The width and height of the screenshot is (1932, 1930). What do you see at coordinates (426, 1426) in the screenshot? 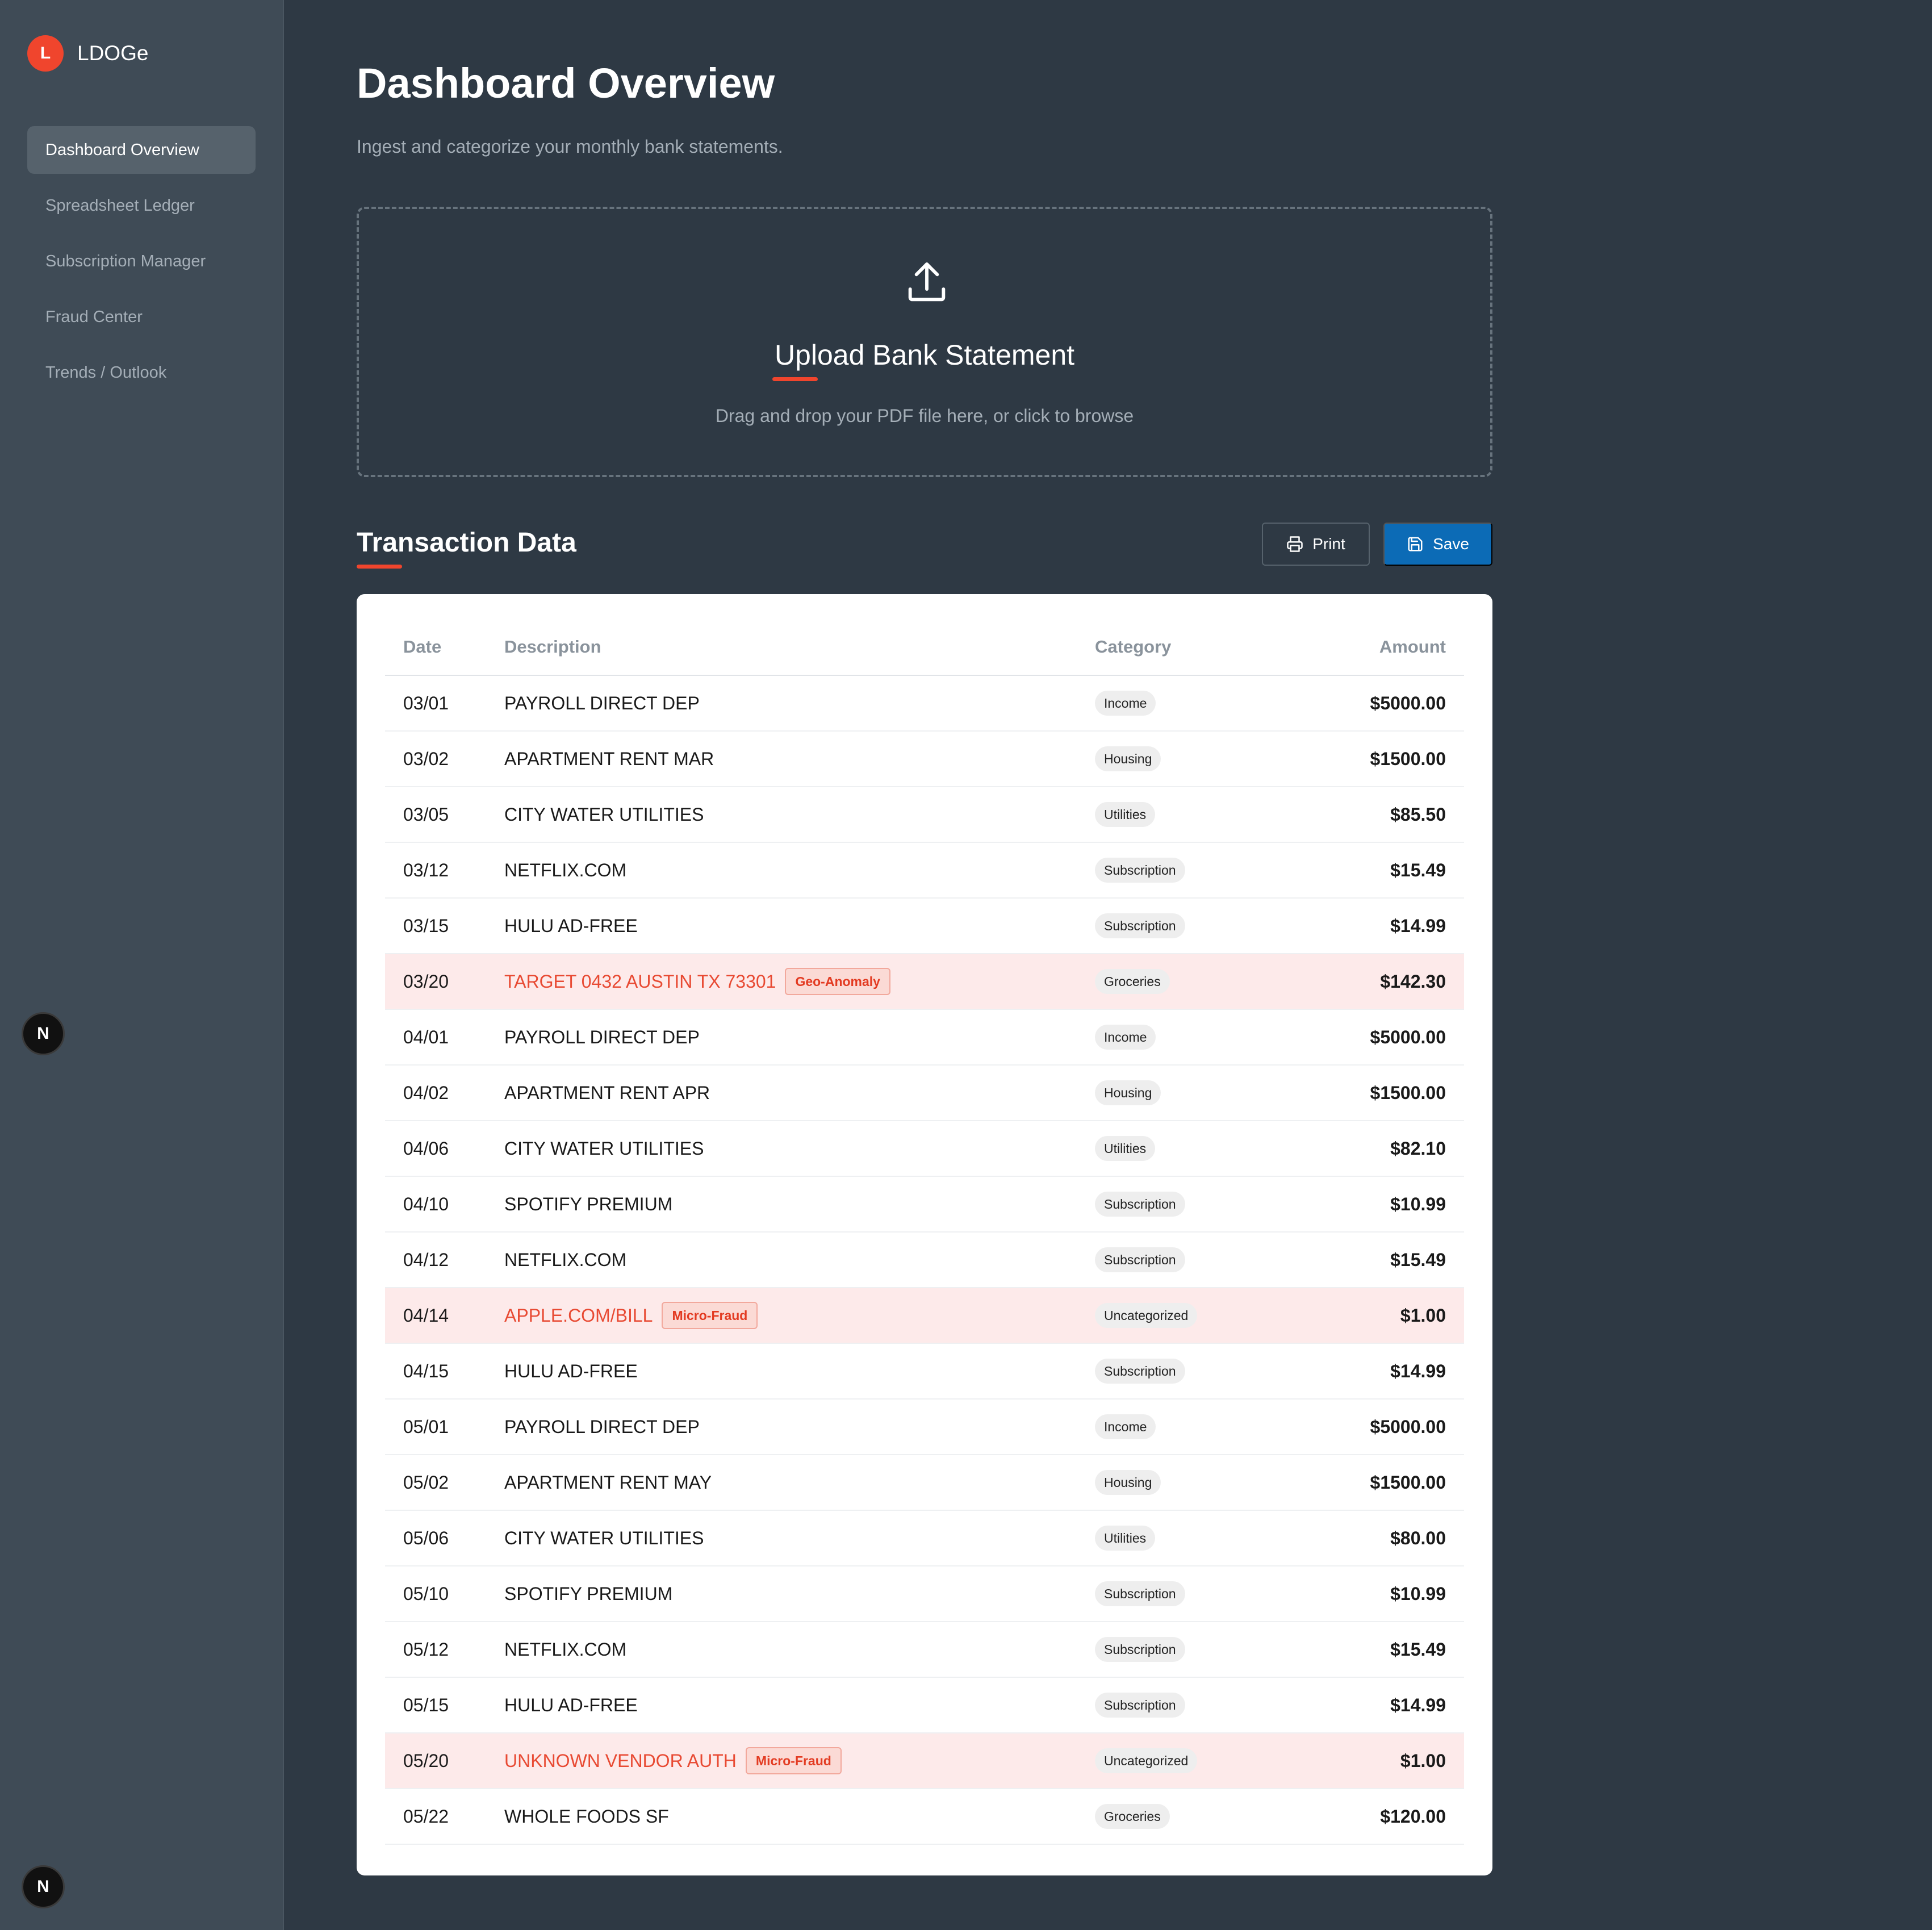
I see `cell-date: 05/01` at bounding box center [426, 1426].